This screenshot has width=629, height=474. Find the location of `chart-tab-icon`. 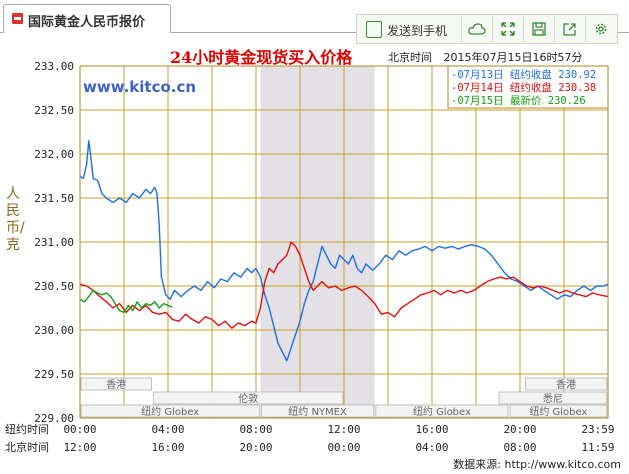

chart-tab-icon is located at coordinates (17, 18).